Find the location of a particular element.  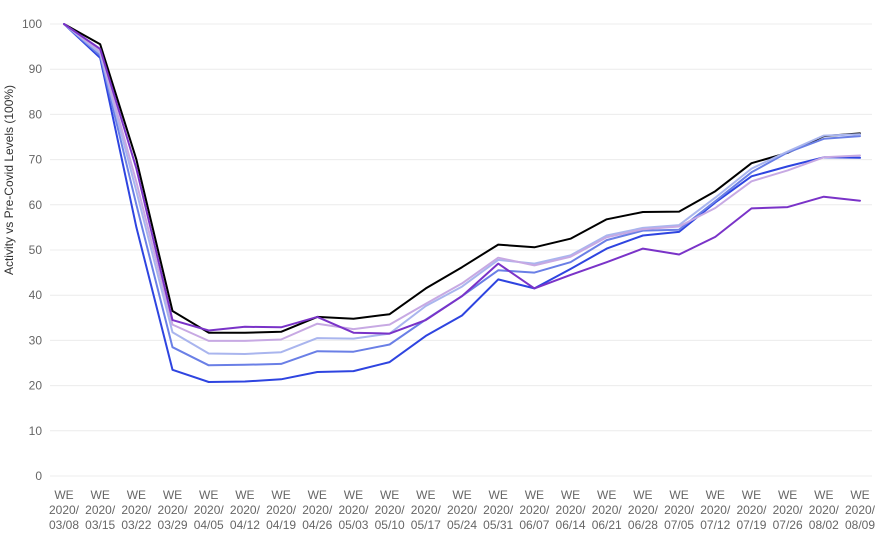

y-tick-label: 80 is located at coordinates (36, 114).